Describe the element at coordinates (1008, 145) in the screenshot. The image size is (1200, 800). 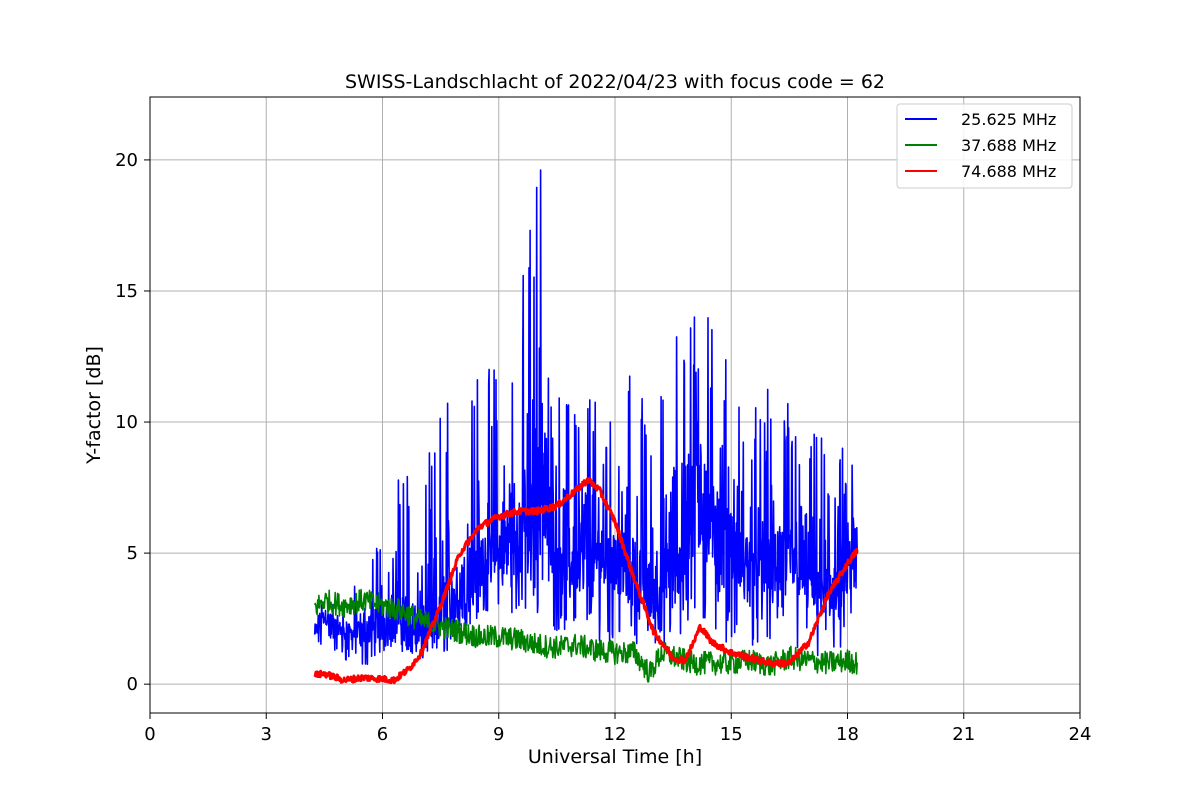
I see `legend-entry-label: 37.688 MHz` at that location.